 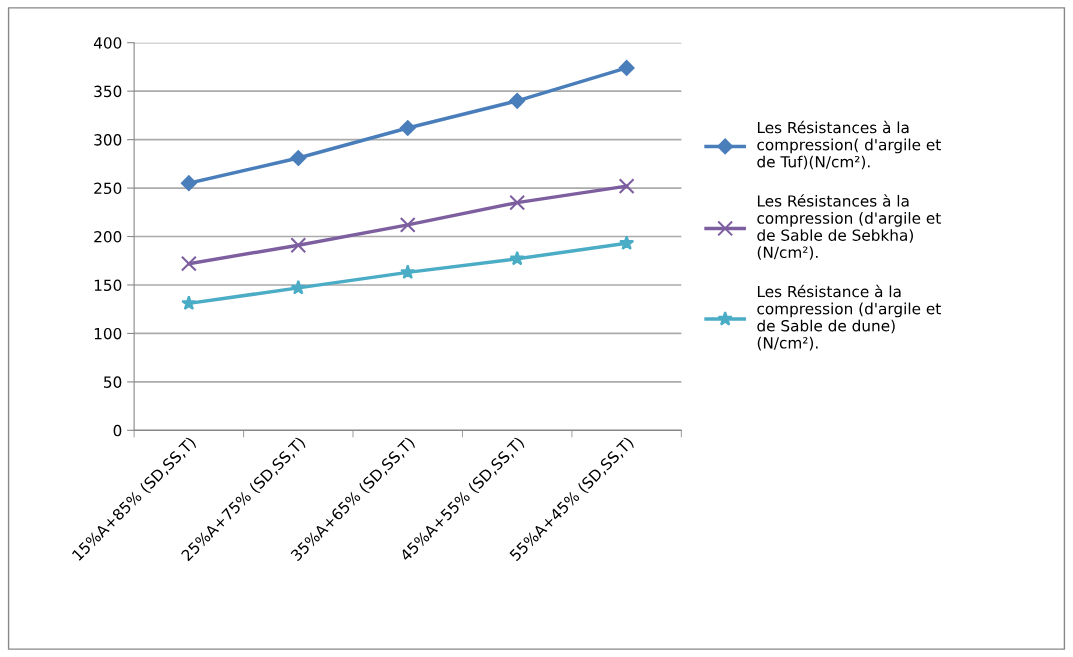 I want to click on y-tick-label: 0, so click(x=117, y=430).